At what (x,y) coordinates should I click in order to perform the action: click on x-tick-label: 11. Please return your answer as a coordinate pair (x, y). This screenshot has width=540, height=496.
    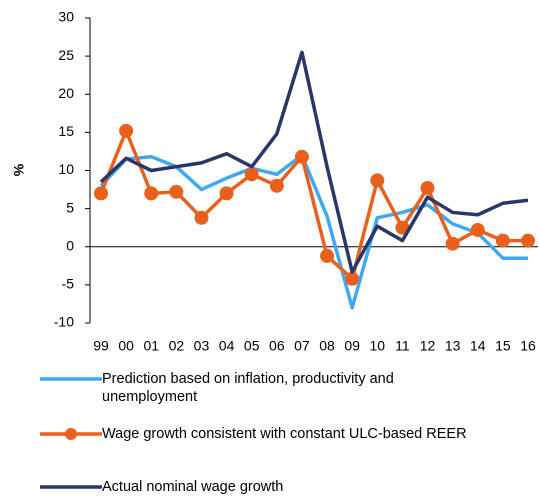
    Looking at the image, I should click on (402, 346).